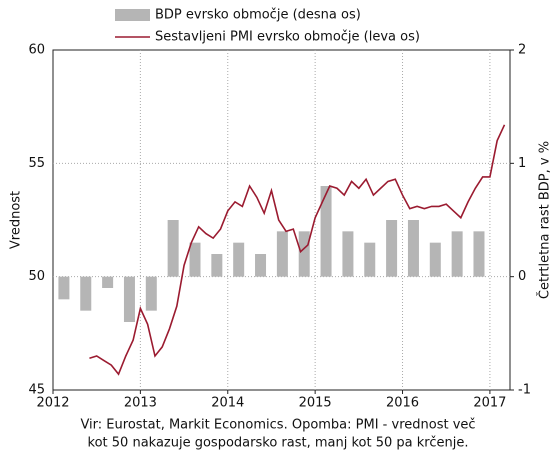 Image resolution: width=556 pixels, height=457 pixels. What do you see at coordinates (52, 403) in the screenshot?
I see `x-tick-label: 2012` at bounding box center [52, 403].